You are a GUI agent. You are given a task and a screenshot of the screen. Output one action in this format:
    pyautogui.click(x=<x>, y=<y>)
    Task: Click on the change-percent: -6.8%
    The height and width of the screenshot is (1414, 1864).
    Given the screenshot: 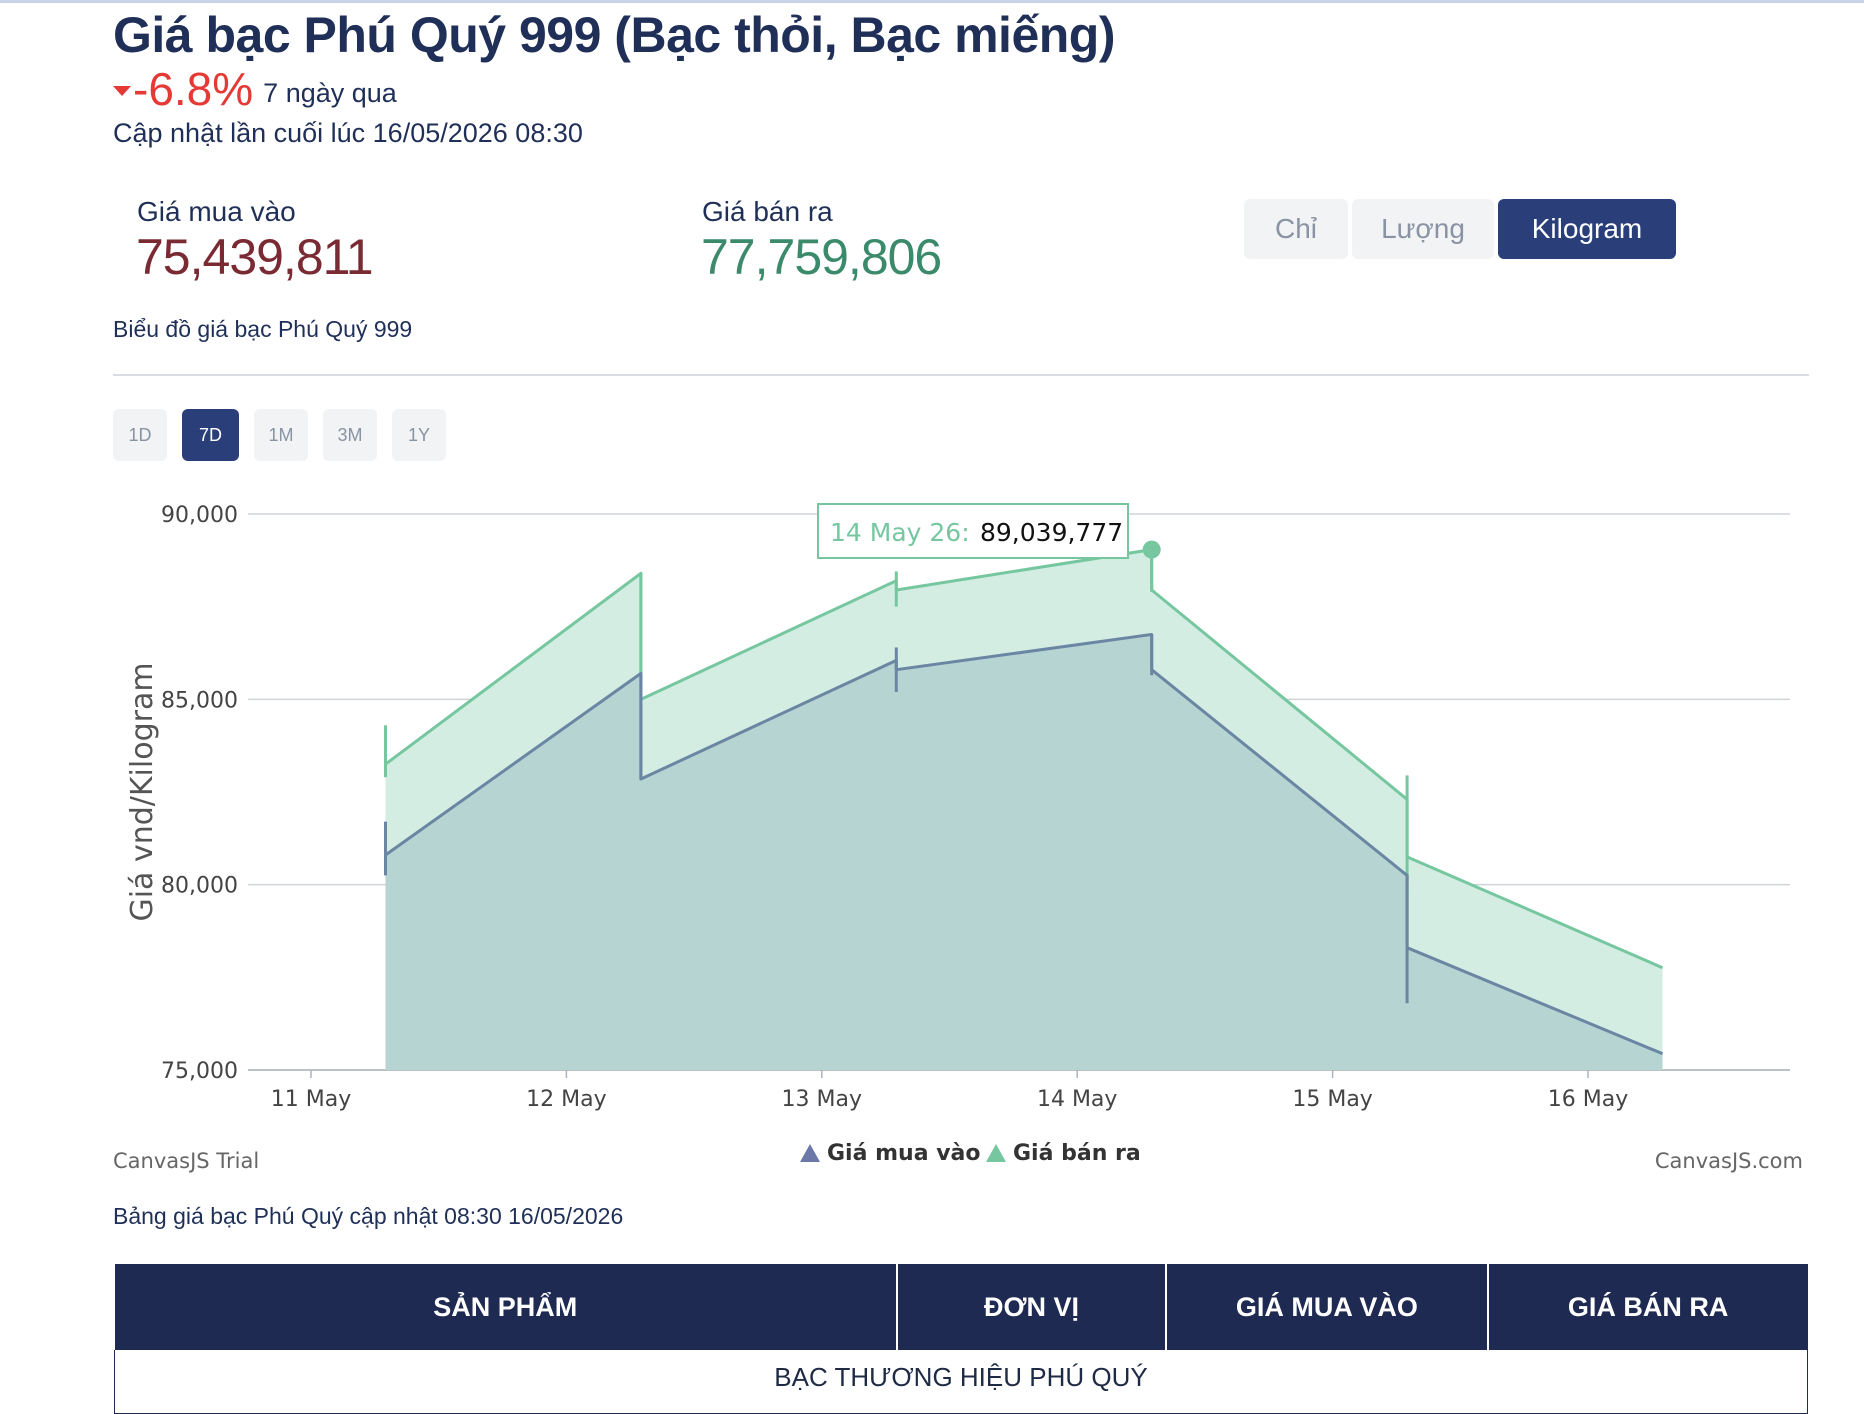 What is the action you would take?
    pyautogui.click(x=193, y=89)
    